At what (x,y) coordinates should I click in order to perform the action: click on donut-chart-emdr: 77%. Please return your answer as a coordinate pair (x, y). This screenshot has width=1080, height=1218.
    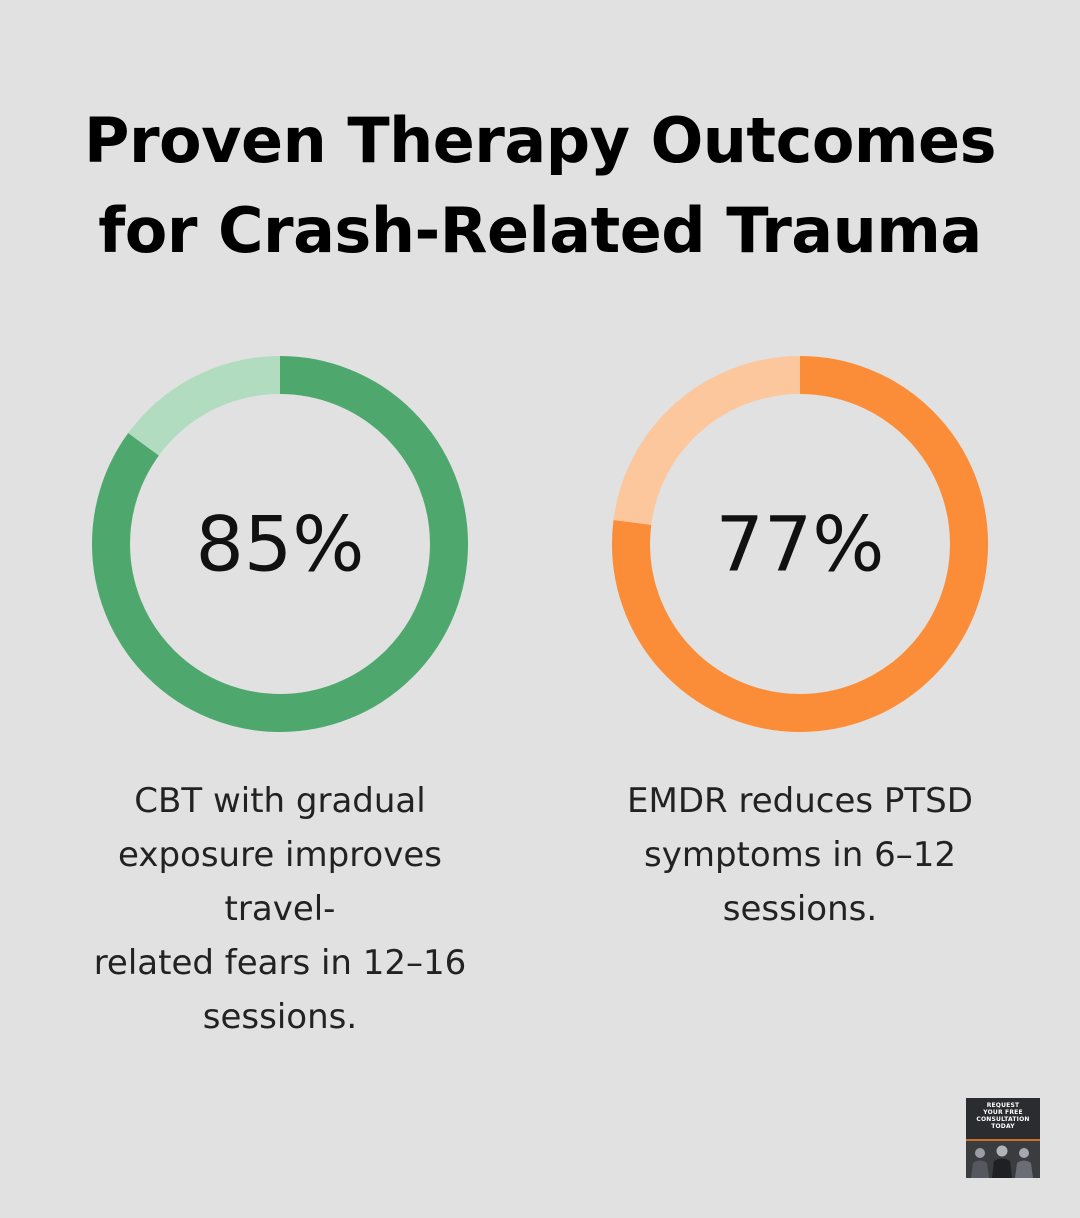
    Looking at the image, I should click on (800, 544).